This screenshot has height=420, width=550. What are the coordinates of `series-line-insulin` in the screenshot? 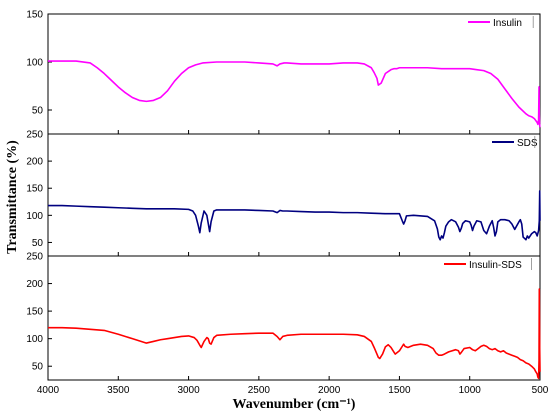 It's located at (294, 94).